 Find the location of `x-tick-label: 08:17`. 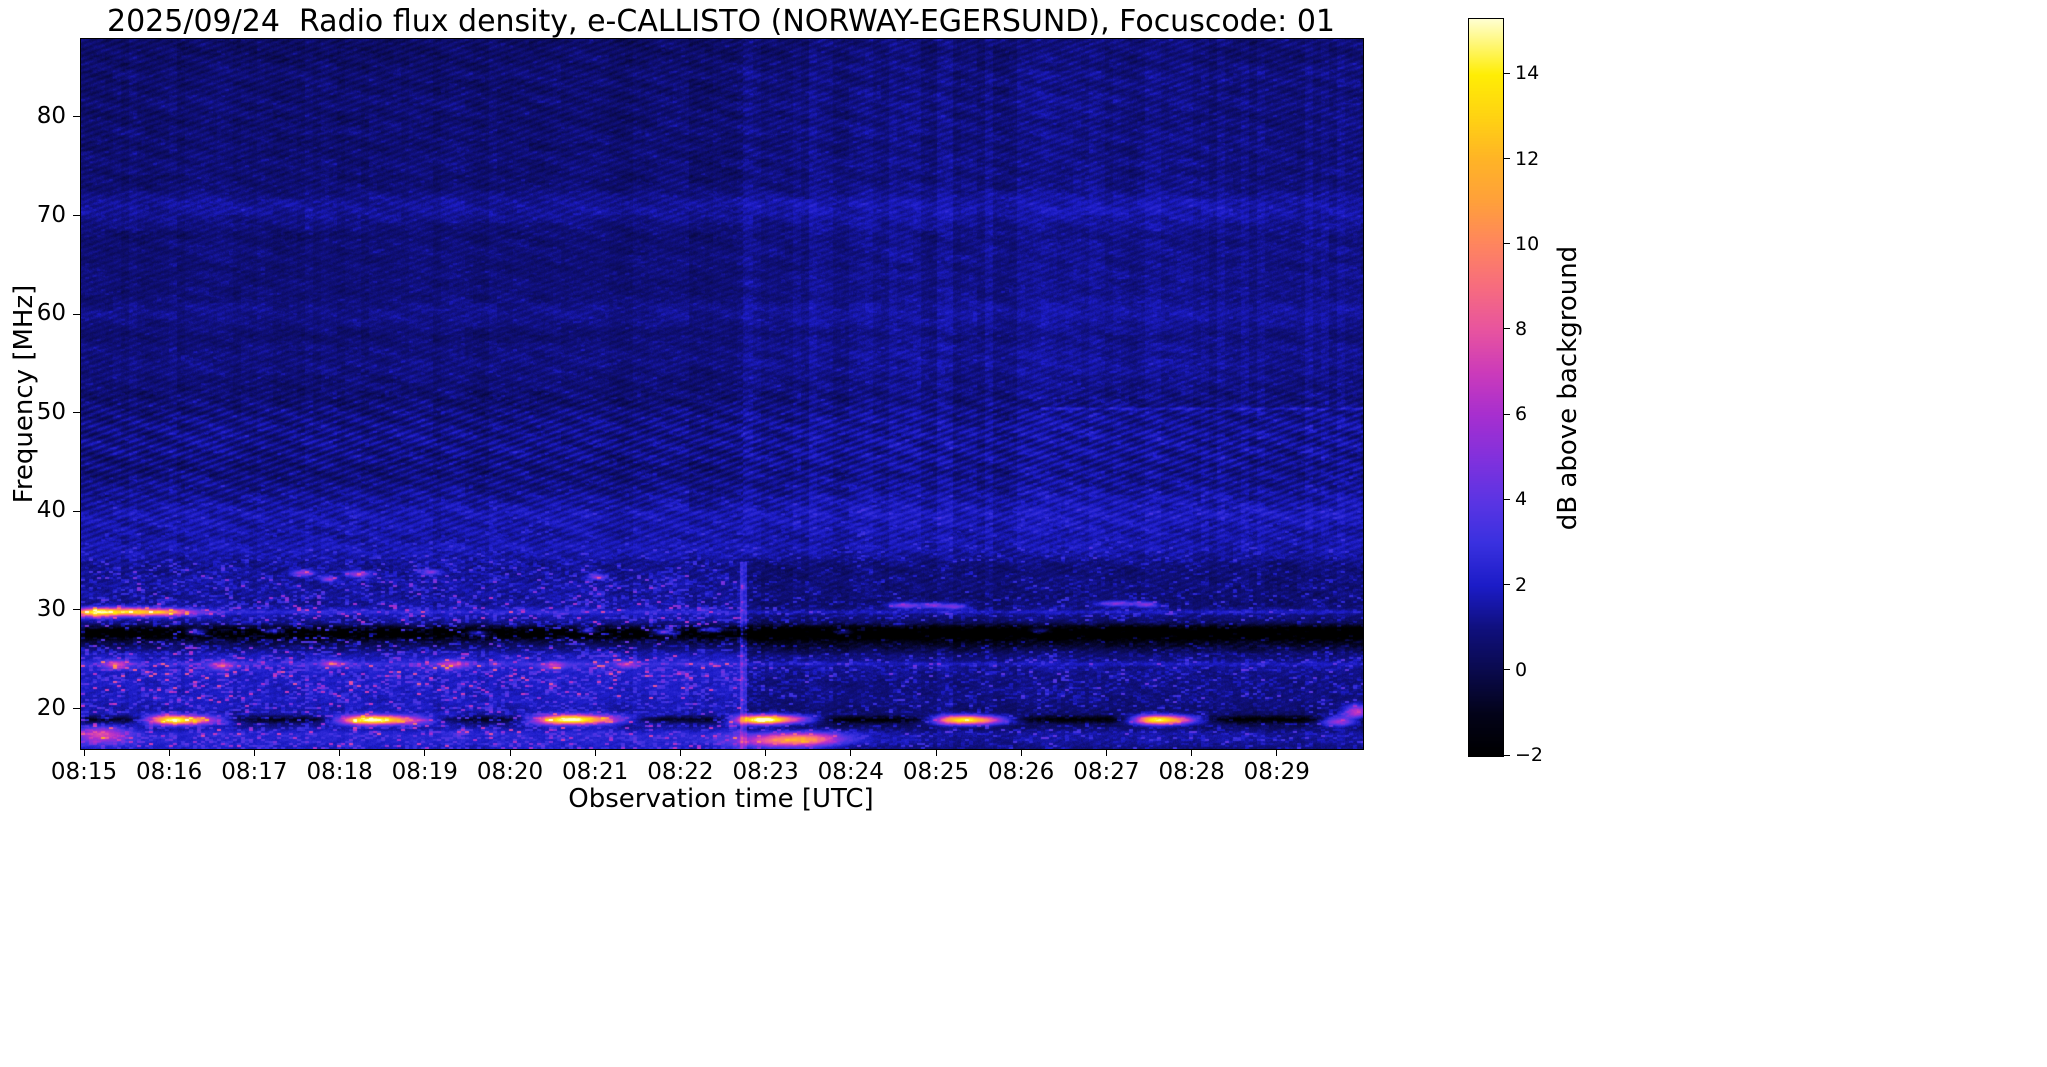

x-tick-label: 08:17 is located at coordinates (254, 772).